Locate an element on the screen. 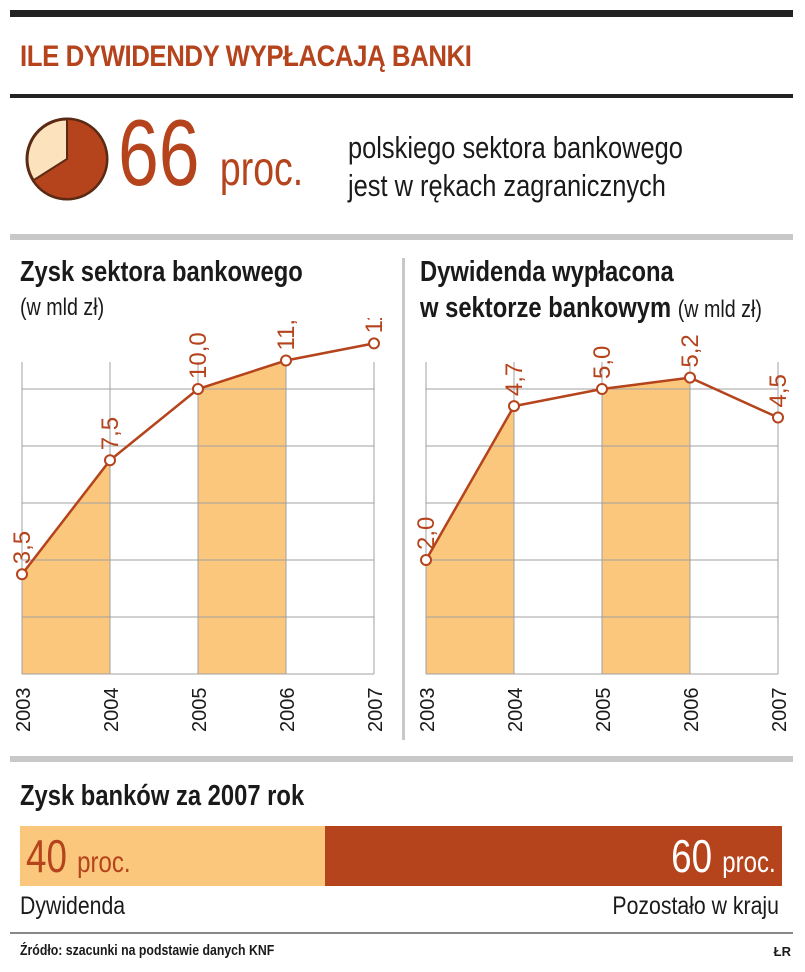  highlight-text-line2: jest w rękach zagranicznych is located at coordinates (507, 185).